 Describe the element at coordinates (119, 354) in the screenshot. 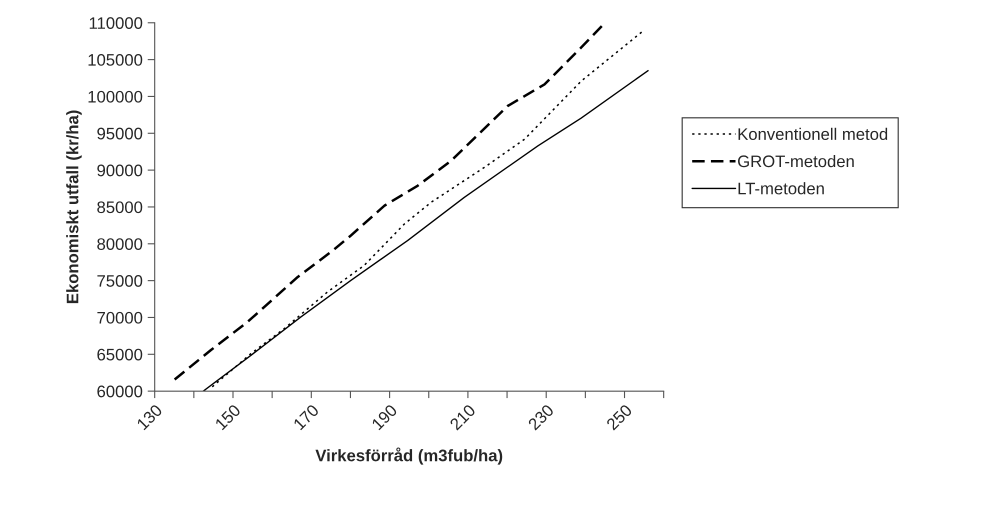

I see `y-tick-label: 65000` at that location.